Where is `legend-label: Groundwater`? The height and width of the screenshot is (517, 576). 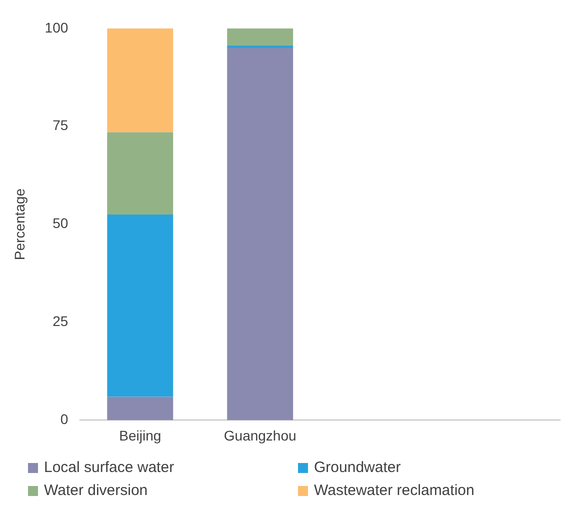
legend-label: Groundwater is located at coordinates (357, 467).